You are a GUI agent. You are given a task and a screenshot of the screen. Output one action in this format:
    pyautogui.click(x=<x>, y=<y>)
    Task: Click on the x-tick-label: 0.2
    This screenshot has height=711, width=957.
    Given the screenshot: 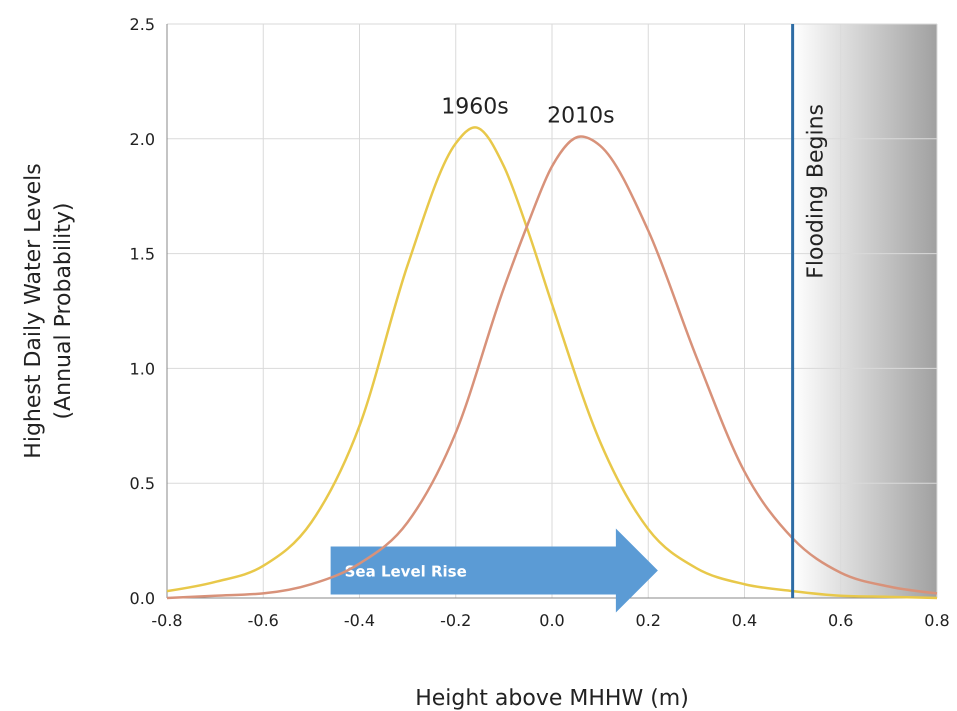 What is the action you would take?
    pyautogui.click(x=648, y=620)
    